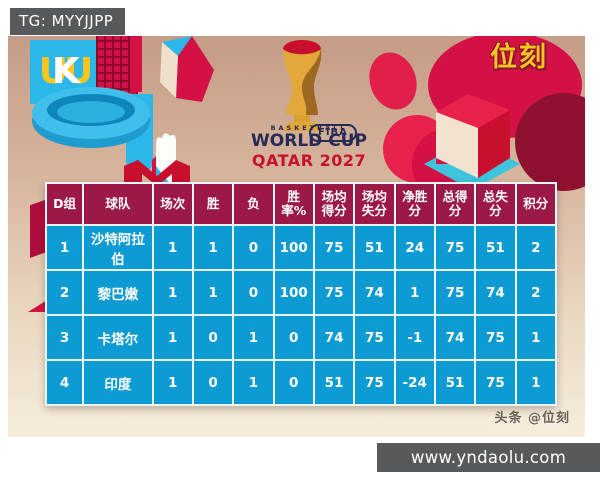  What do you see at coordinates (334, 204) in the screenshot?
I see `column-header: 场均得分` at bounding box center [334, 204].